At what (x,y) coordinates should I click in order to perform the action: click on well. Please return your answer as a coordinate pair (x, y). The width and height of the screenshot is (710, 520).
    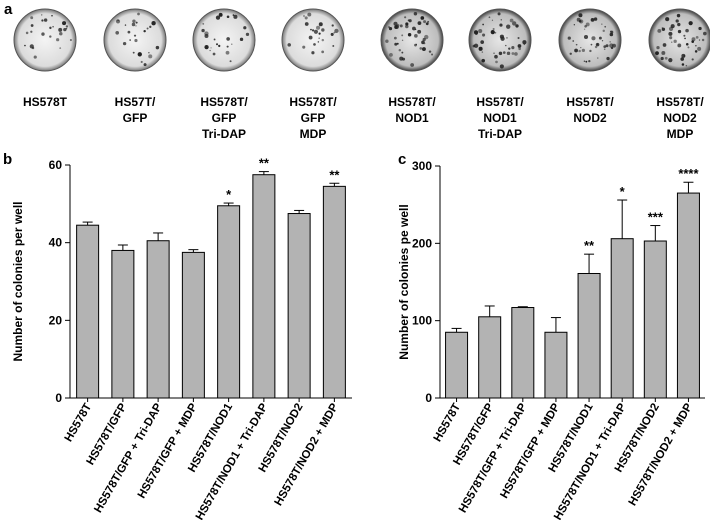
    Looking at the image, I should click on (500, 40).